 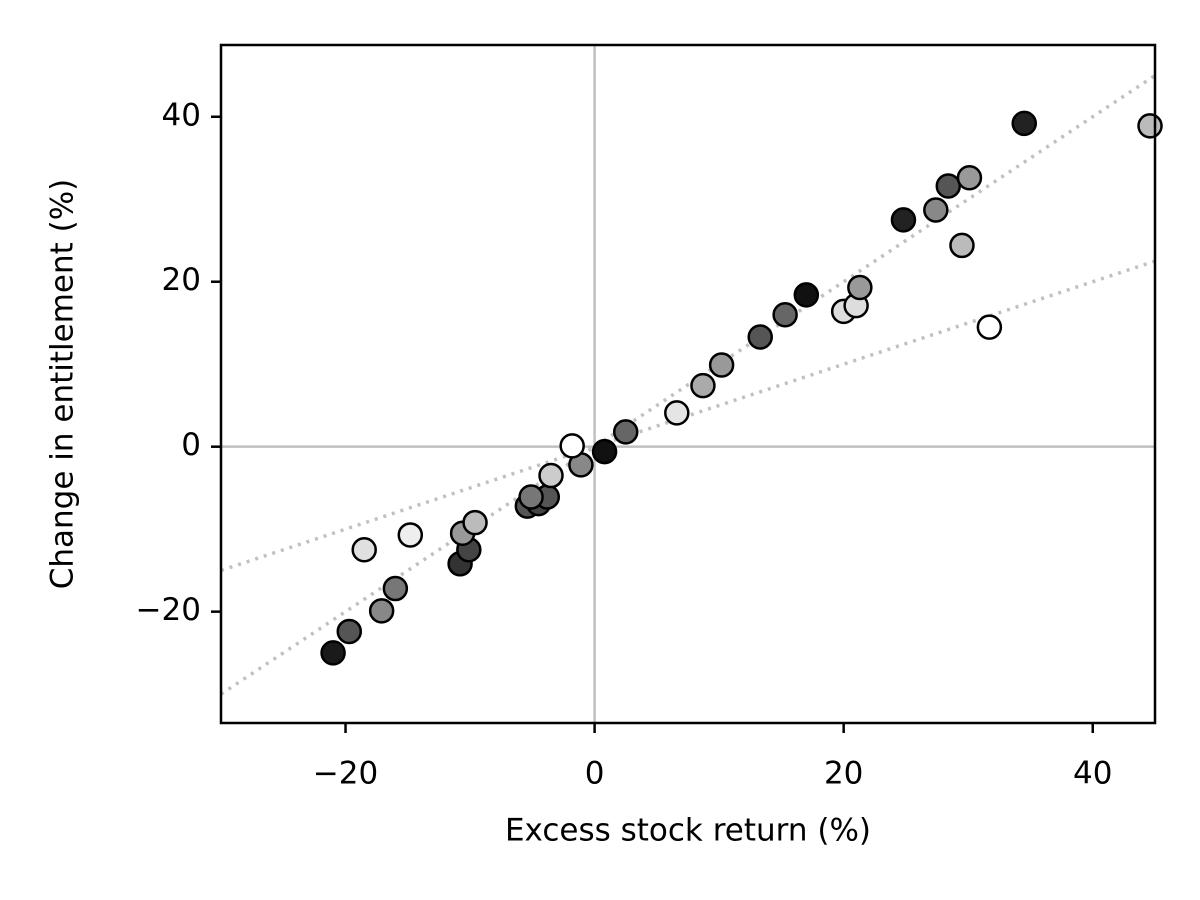 I want to click on x-tick-label: −20, so click(x=345, y=774).